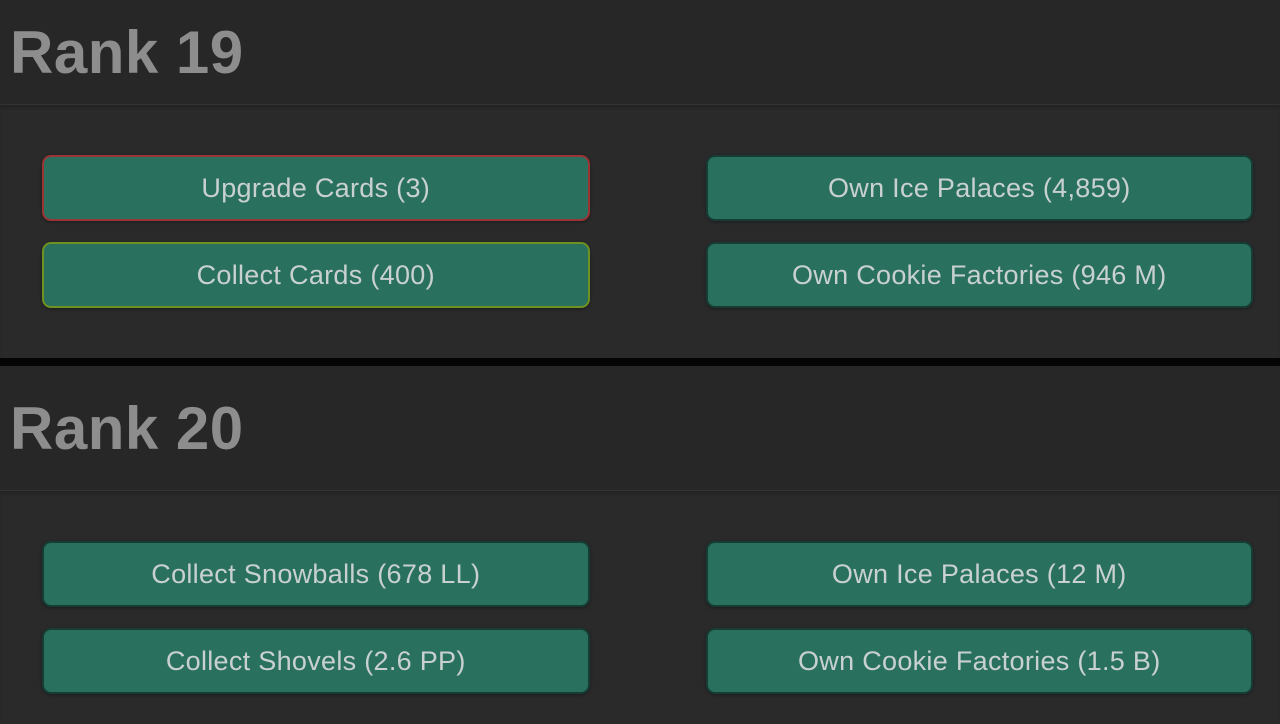 This screenshot has width=1280, height=724. What do you see at coordinates (640, 362) in the screenshot?
I see `section-divider` at bounding box center [640, 362].